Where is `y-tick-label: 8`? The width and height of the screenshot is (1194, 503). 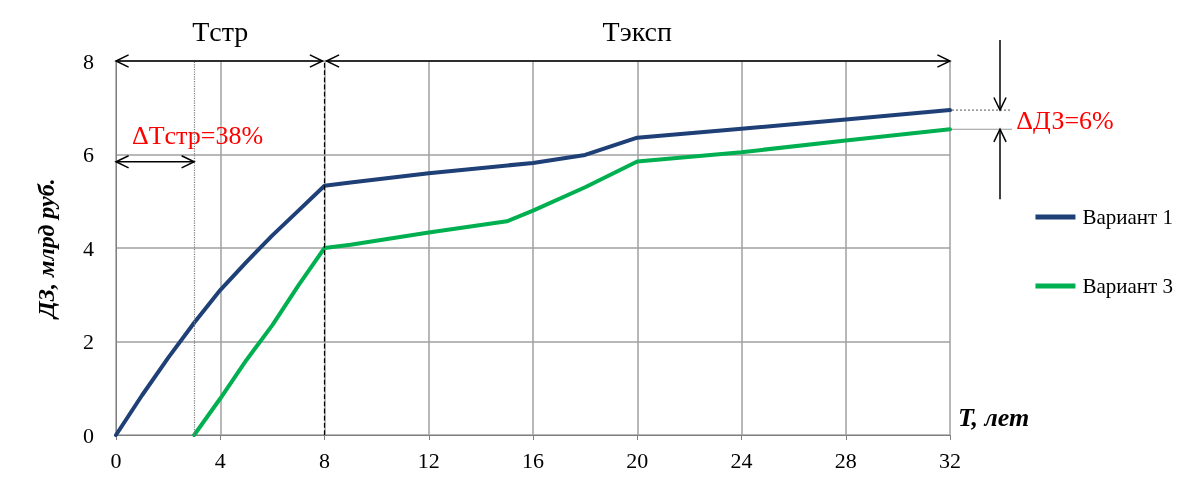 y-tick-label: 8 is located at coordinates (88, 61).